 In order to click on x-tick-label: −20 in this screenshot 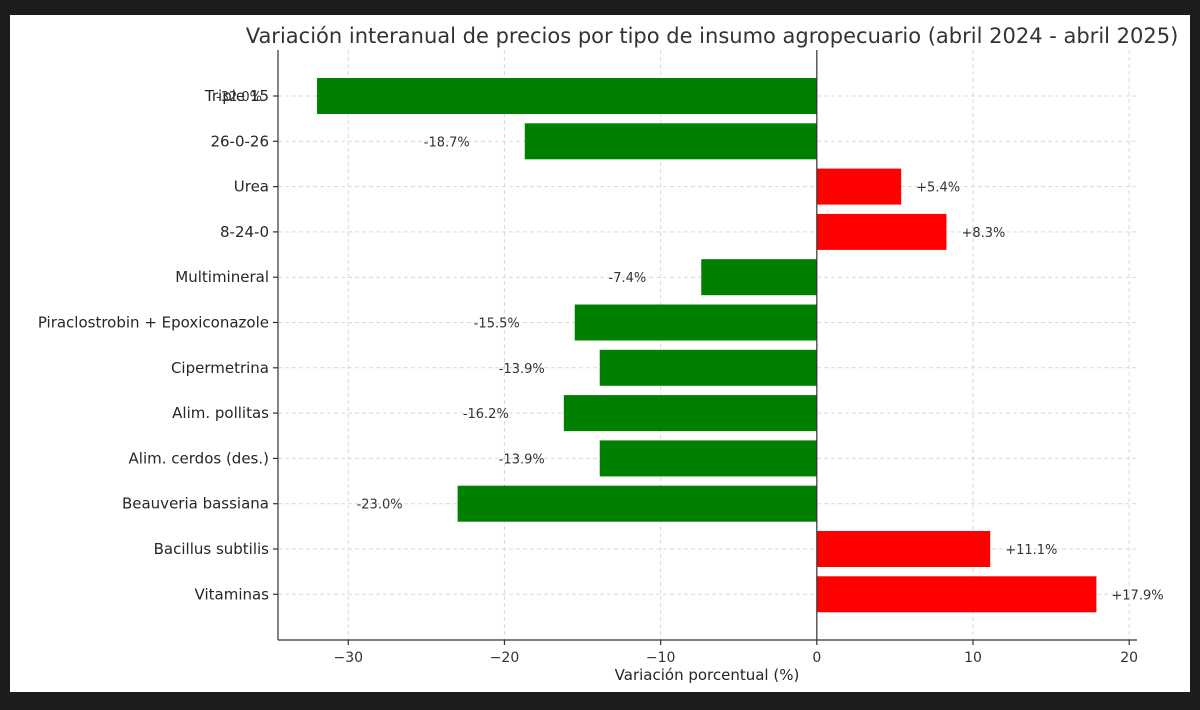, I will do `click(505, 658)`.